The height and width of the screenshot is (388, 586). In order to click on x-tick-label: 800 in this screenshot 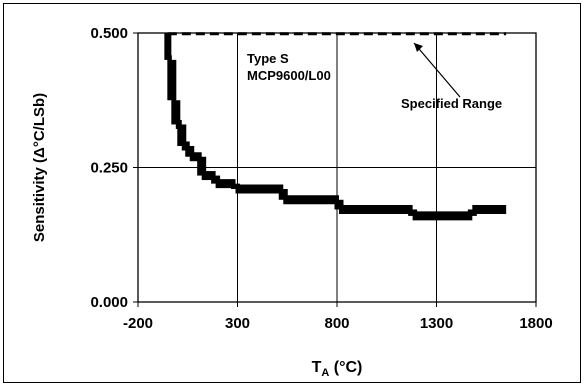, I will do `click(336, 323)`.